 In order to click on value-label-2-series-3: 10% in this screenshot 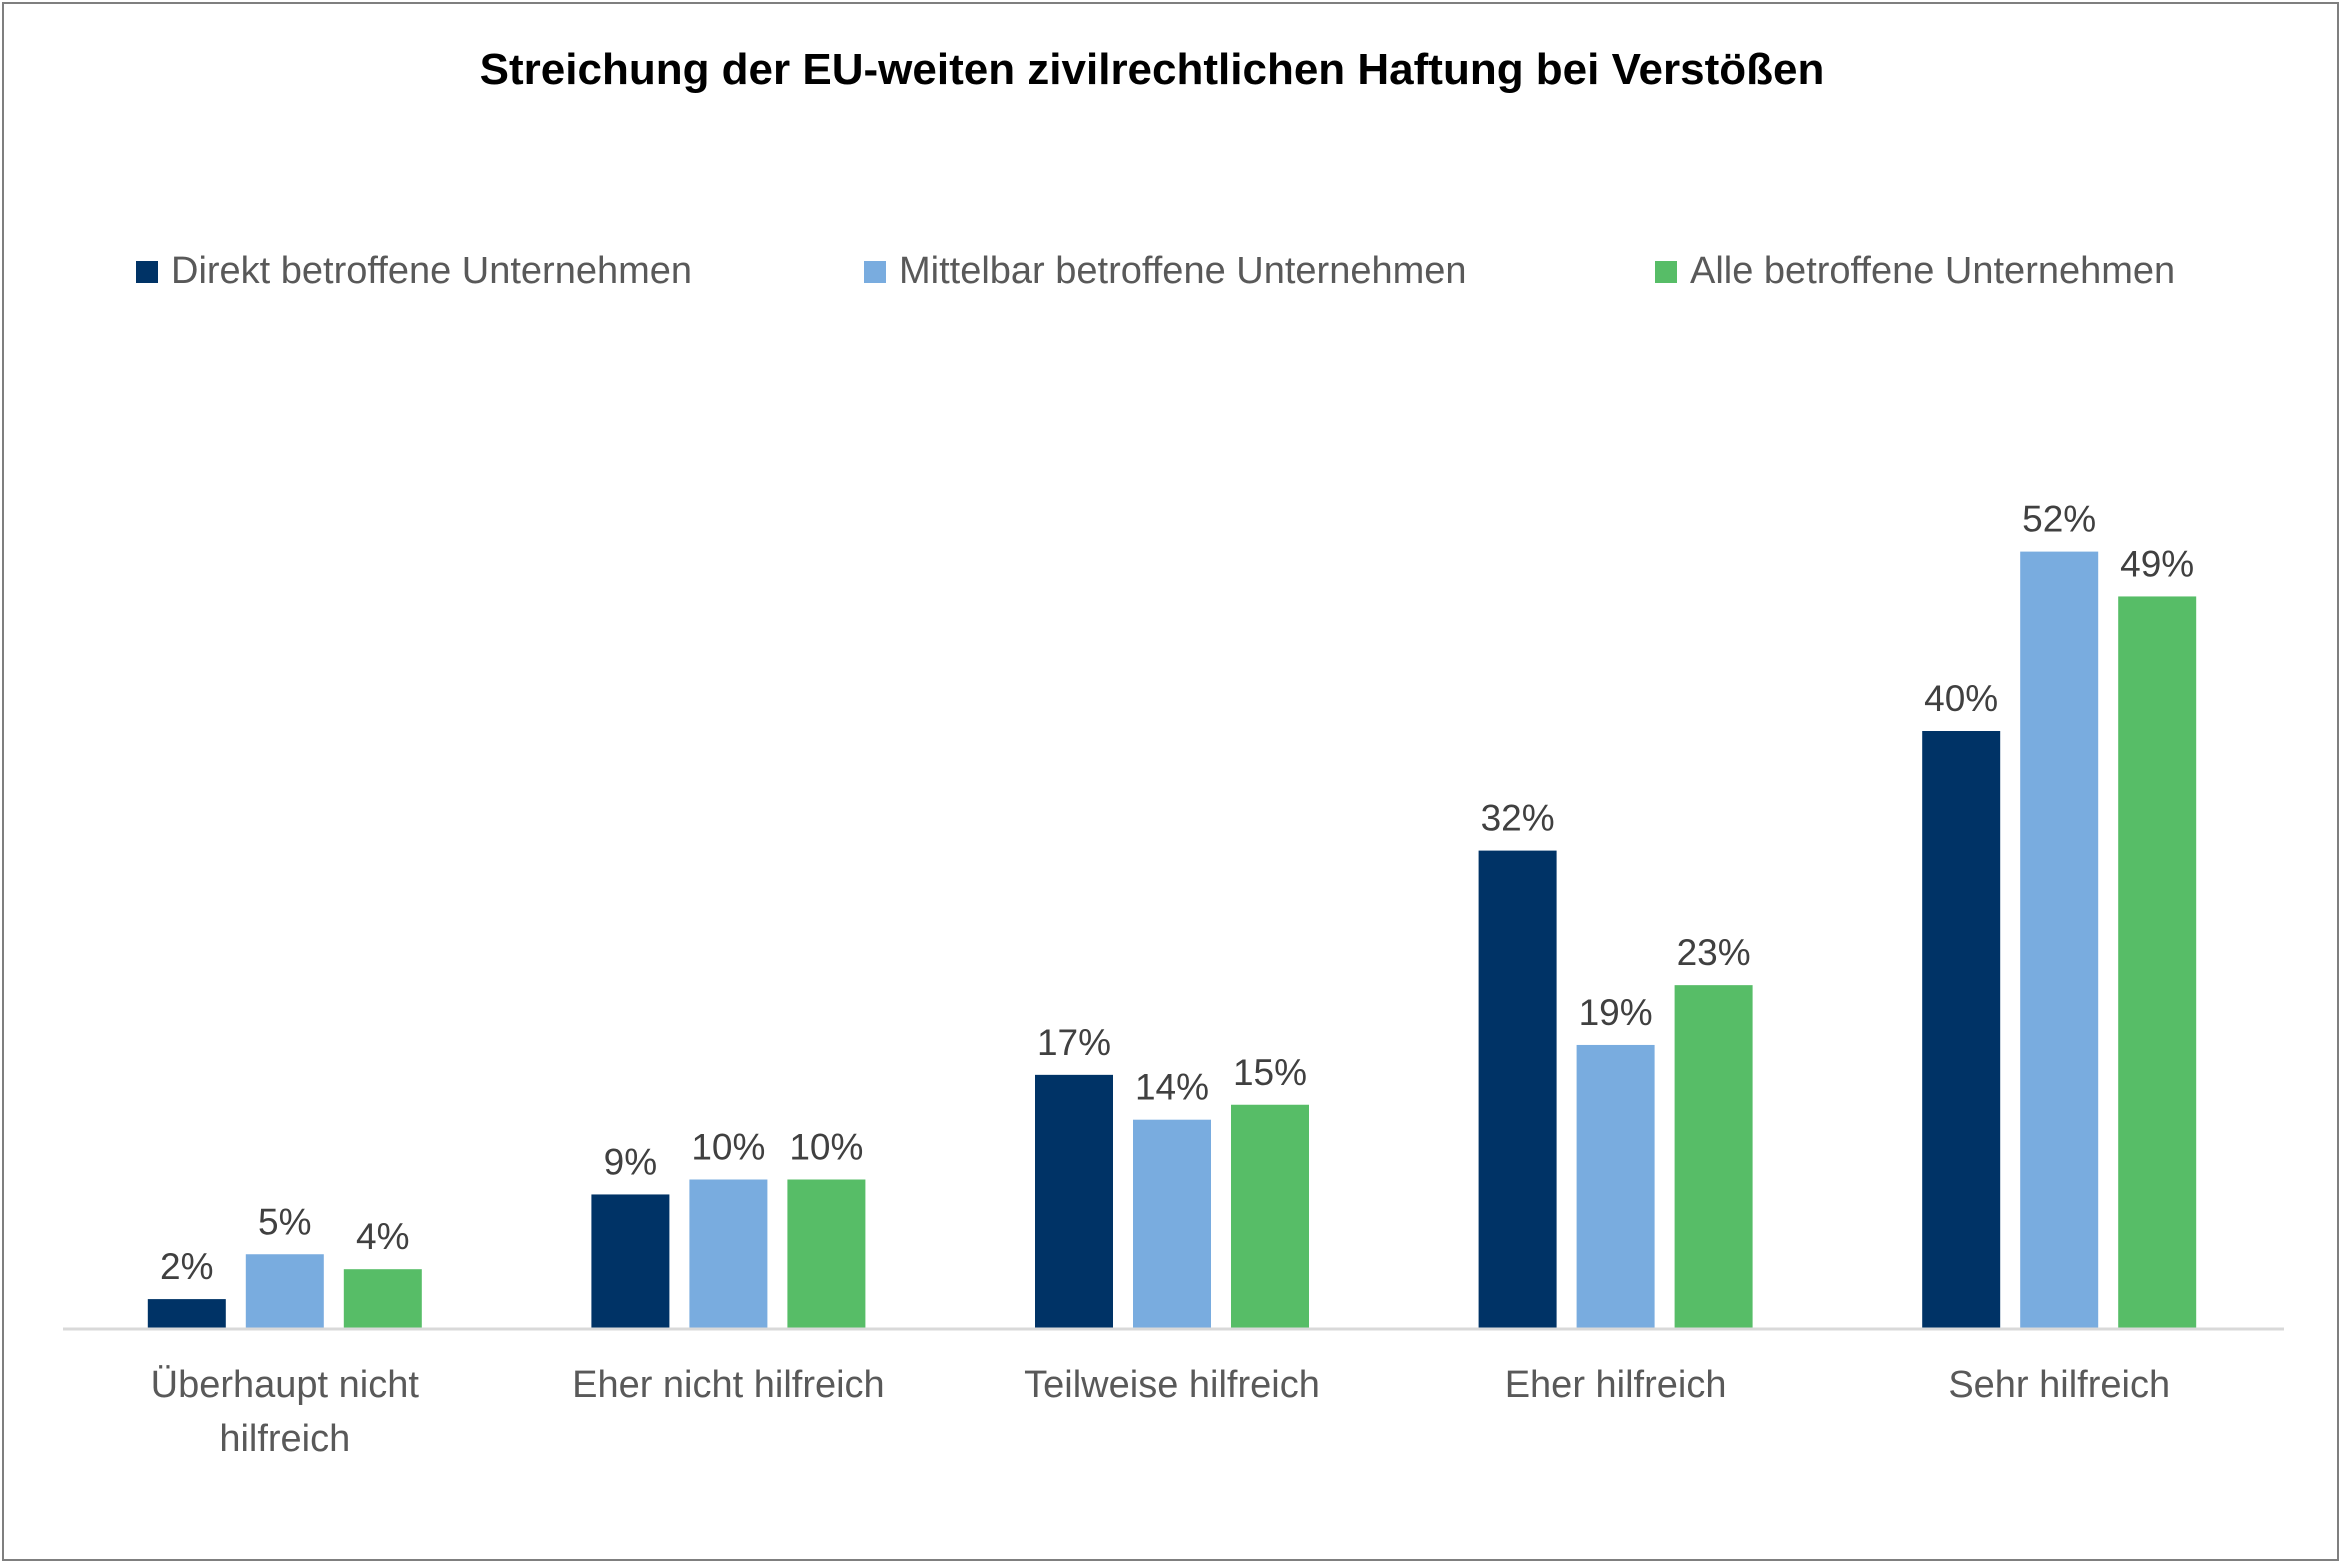, I will do `click(826, 1147)`.